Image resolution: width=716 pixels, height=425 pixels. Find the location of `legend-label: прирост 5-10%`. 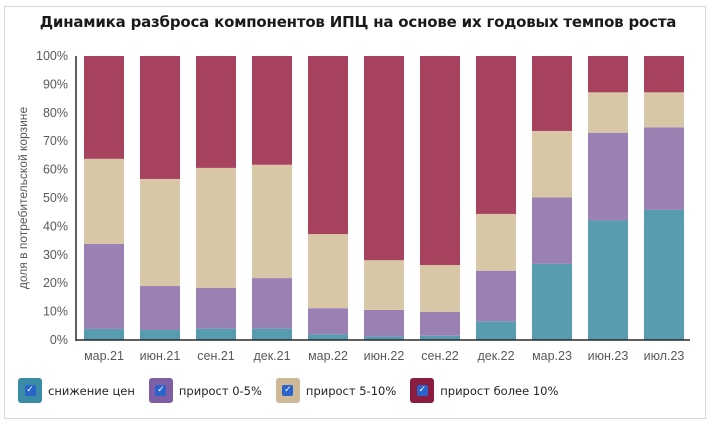

legend-label: прирост 5-10% is located at coordinates (351, 390).